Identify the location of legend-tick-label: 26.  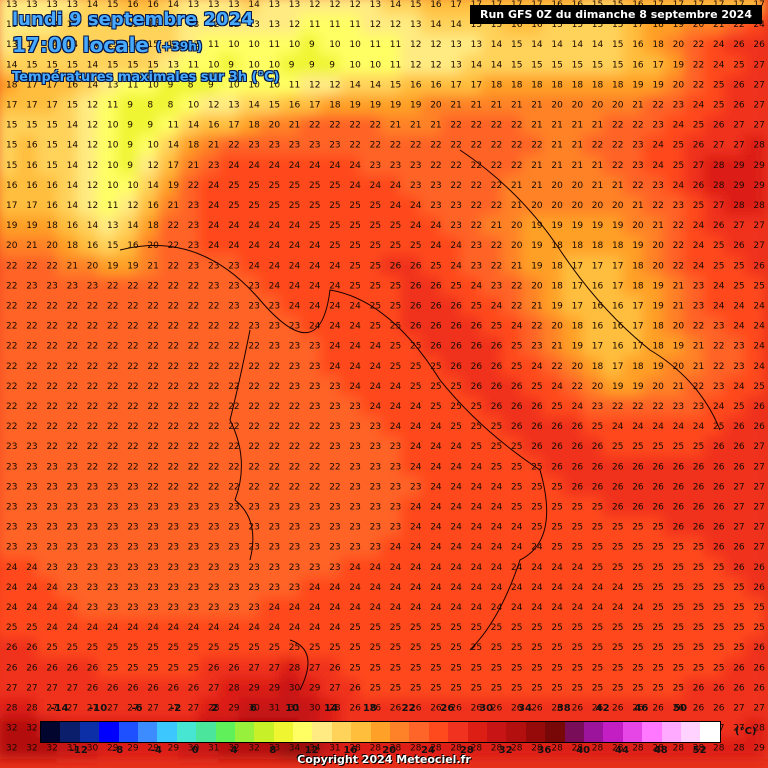
(447, 708).